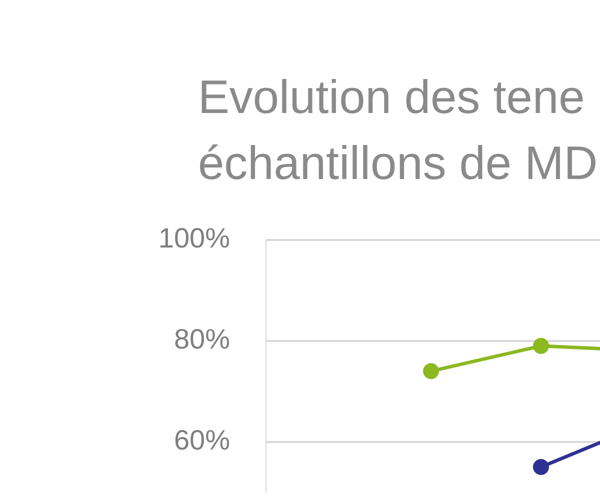 This screenshot has width=600, height=502. What do you see at coordinates (194, 238) in the screenshot?
I see `y-tick-label: 100%` at bounding box center [194, 238].